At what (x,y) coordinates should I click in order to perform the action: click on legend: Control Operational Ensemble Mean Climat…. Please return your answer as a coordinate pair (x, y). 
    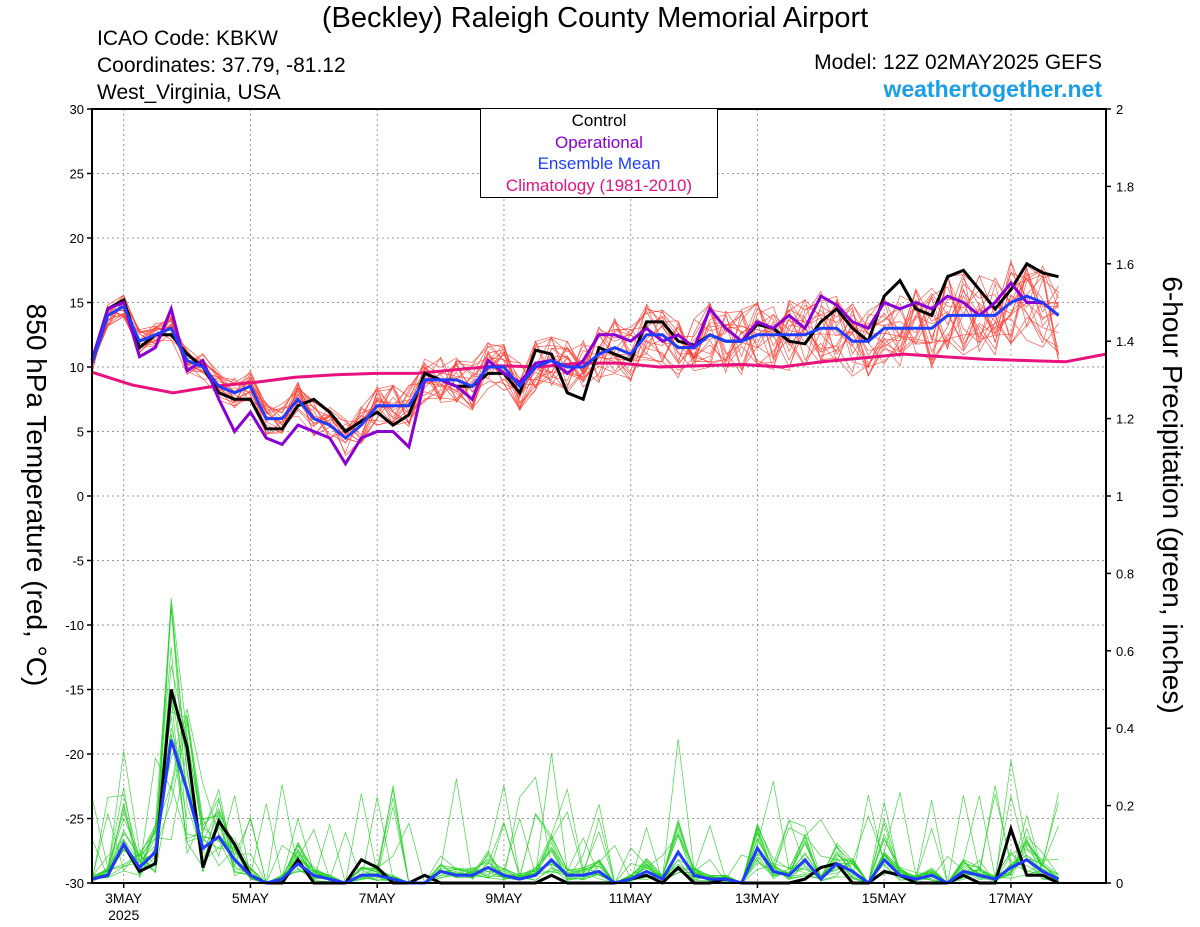
    Looking at the image, I should click on (599, 153).